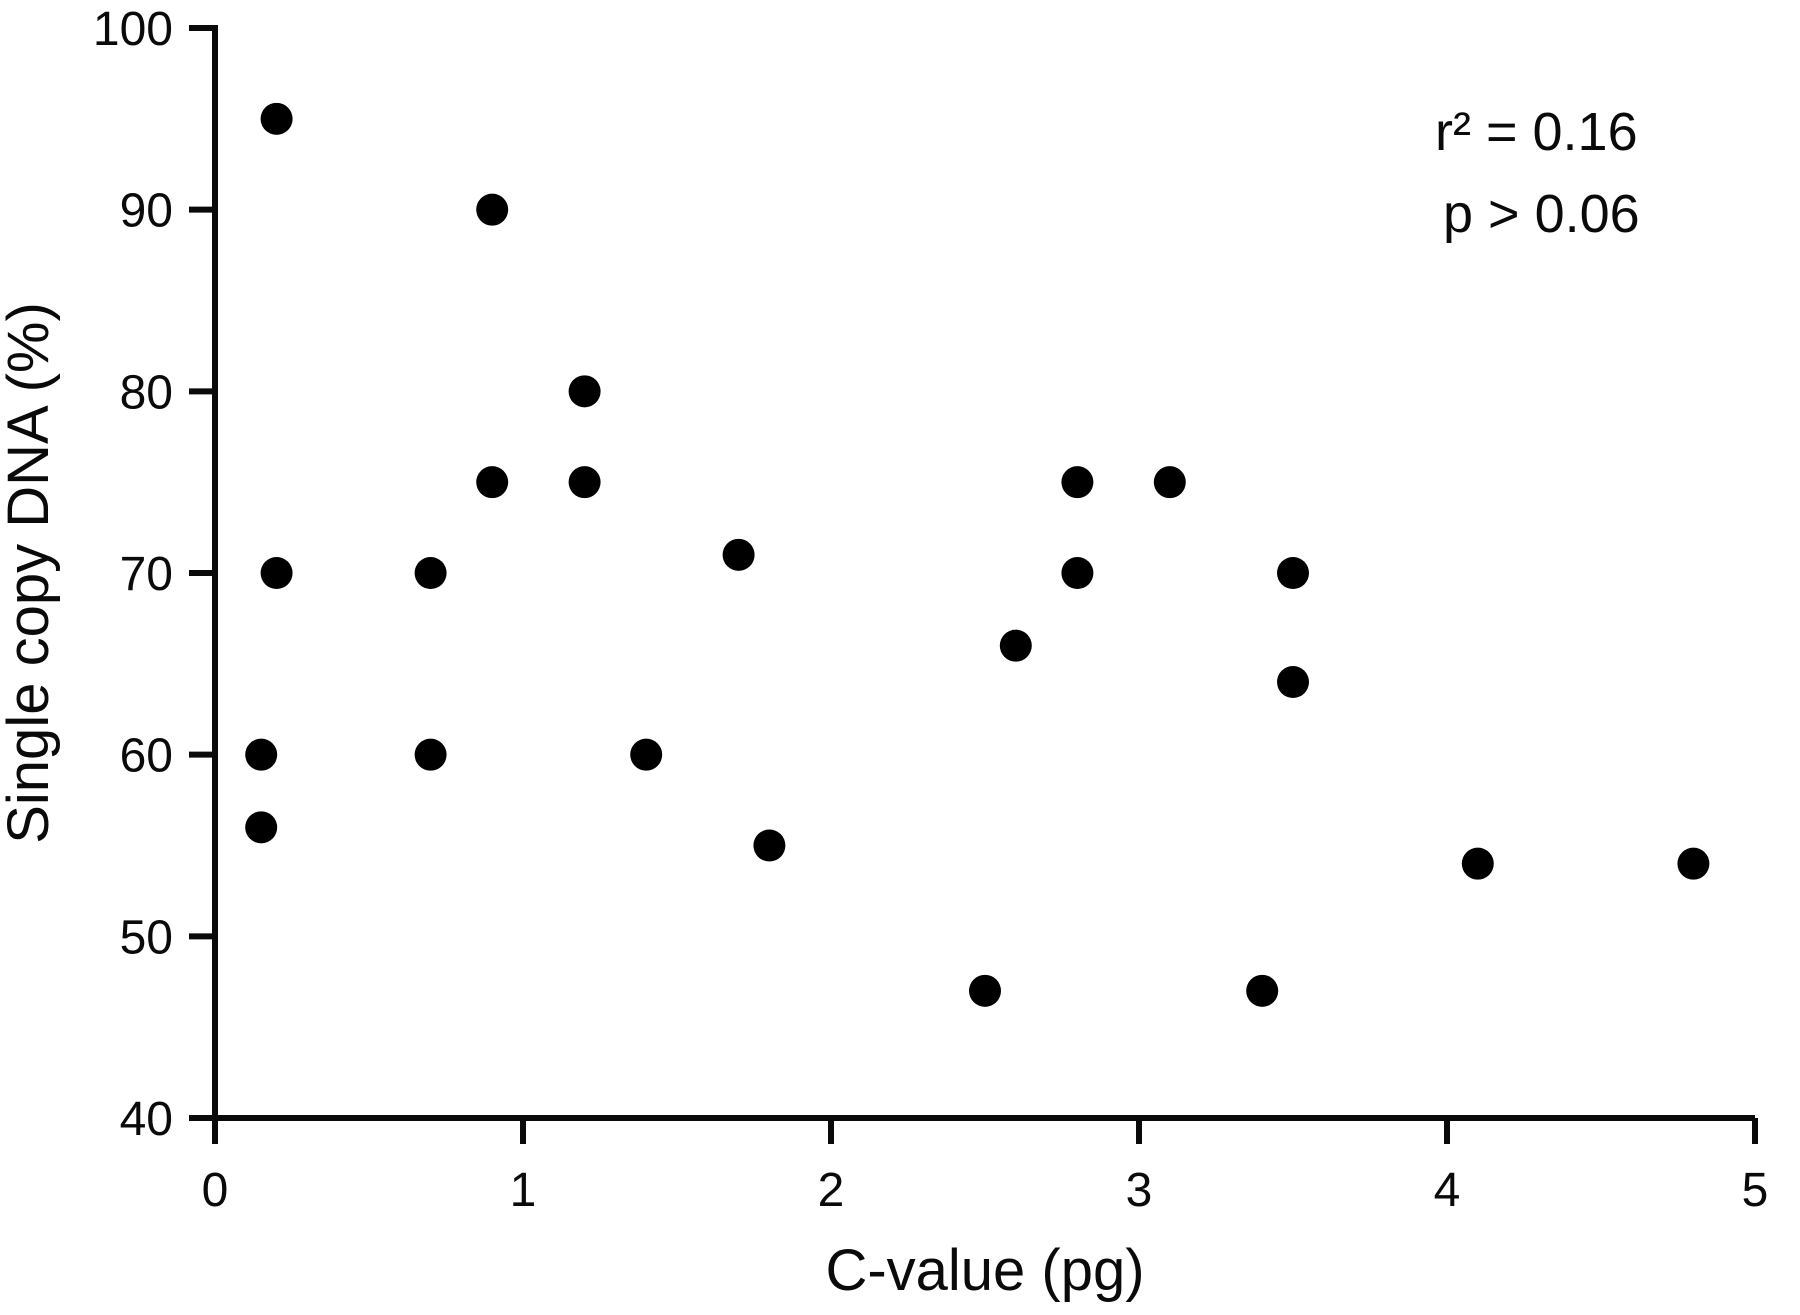 Image resolution: width=1800 pixels, height=1315 pixels. I want to click on y-tick-label: 60, so click(146, 756).